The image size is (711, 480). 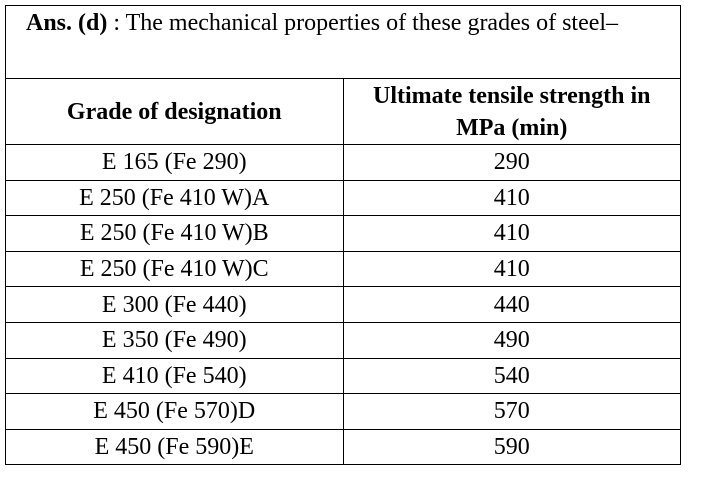 I want to click on column-header-text: Ultimate tensile strength in MPa (min), so click(x=511, y=111).